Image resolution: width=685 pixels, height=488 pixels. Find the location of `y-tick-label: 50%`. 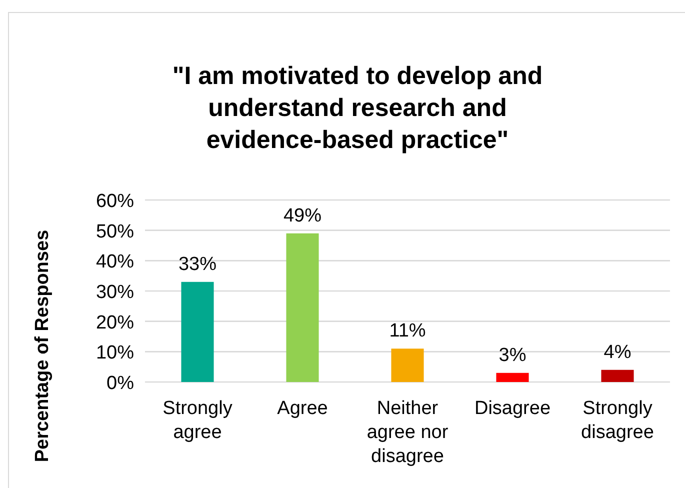

y-tick-label: 50% is located at coordinates (115, 231).